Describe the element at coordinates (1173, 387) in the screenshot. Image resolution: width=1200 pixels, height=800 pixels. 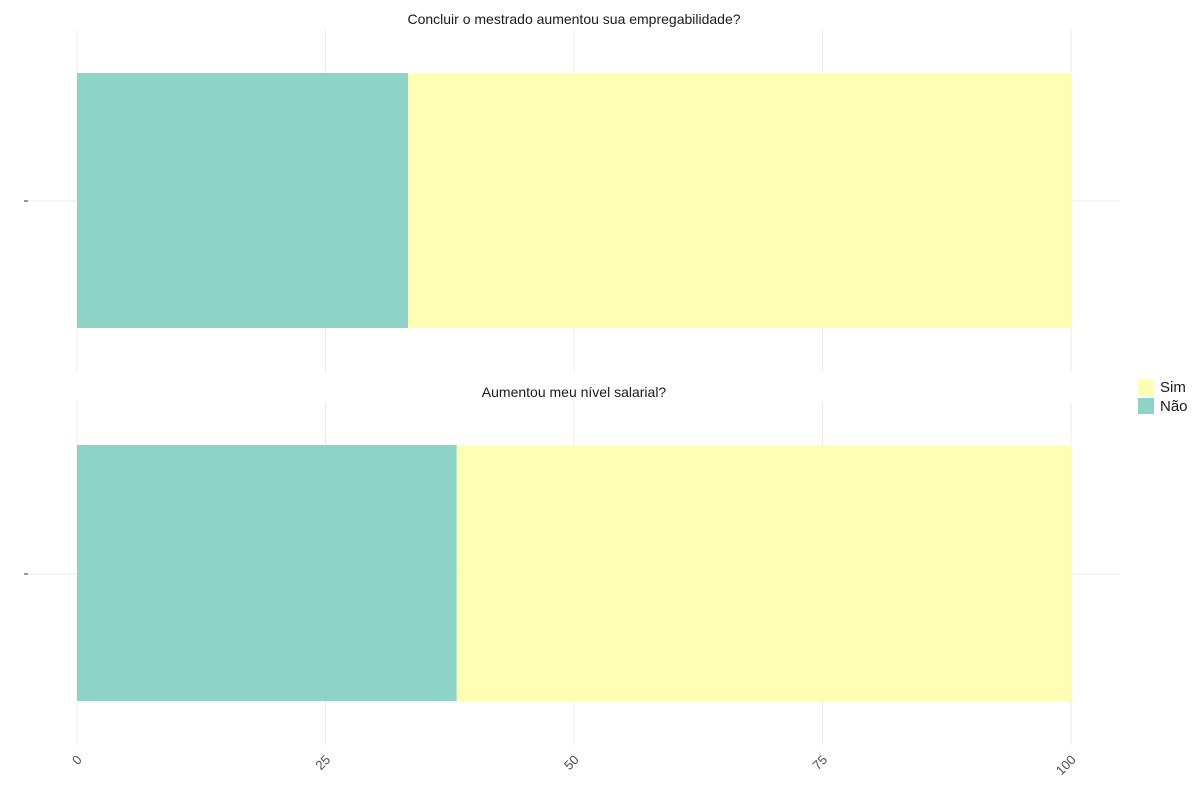
I see `legend-label: Sim` at that location.